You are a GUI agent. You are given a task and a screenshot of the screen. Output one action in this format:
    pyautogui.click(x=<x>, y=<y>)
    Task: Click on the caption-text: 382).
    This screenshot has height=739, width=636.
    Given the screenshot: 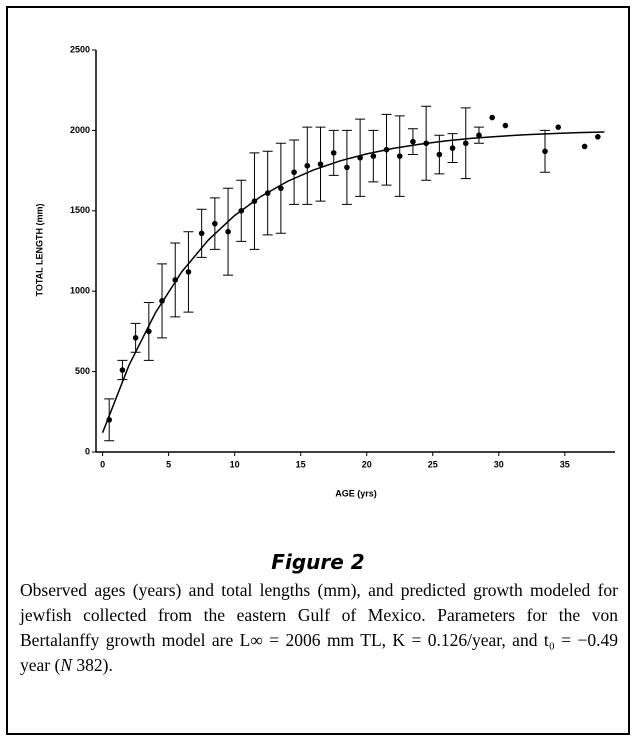 What is the action you would take?
    pyautogui.click(x=92, y=665)
    